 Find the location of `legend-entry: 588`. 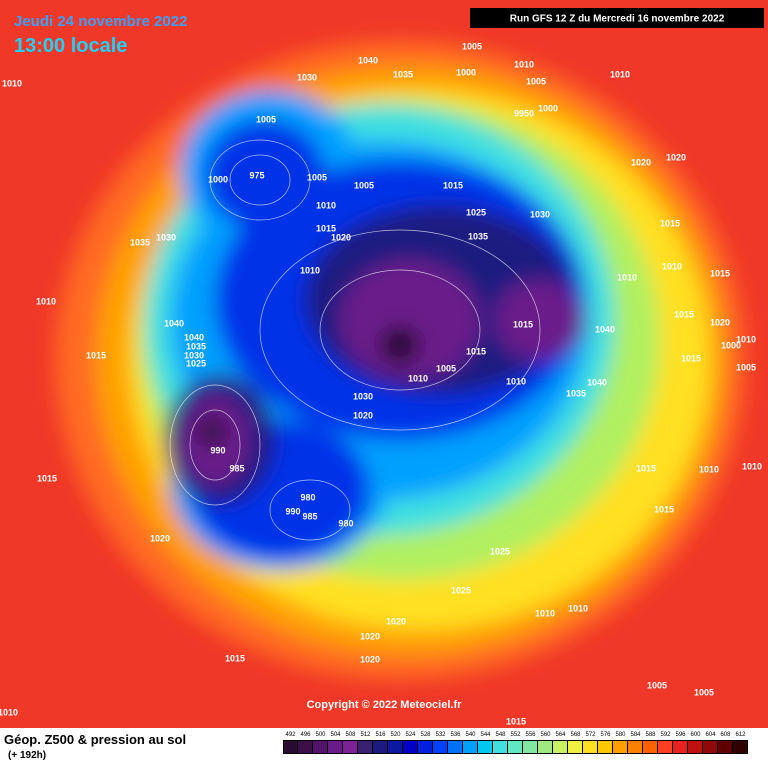

legend-entry: 588 is located at coordinates (650, 743).